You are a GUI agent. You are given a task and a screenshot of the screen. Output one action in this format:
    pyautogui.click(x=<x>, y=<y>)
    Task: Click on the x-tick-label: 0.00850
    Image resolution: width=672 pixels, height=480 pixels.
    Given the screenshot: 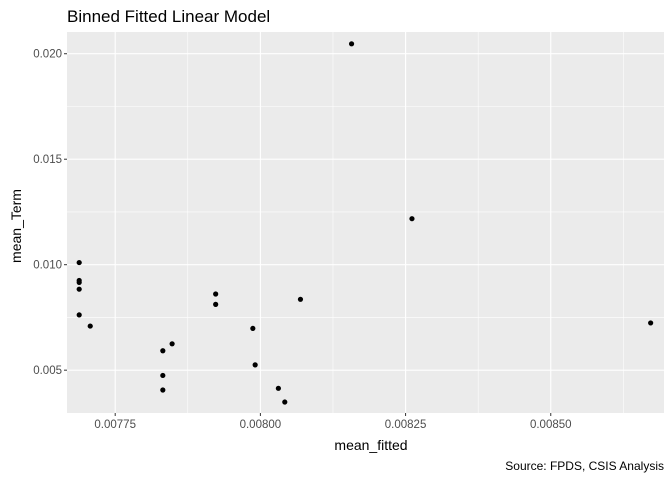 What is the action you would take?
    pyautogui.click(x=551, y=425)
    